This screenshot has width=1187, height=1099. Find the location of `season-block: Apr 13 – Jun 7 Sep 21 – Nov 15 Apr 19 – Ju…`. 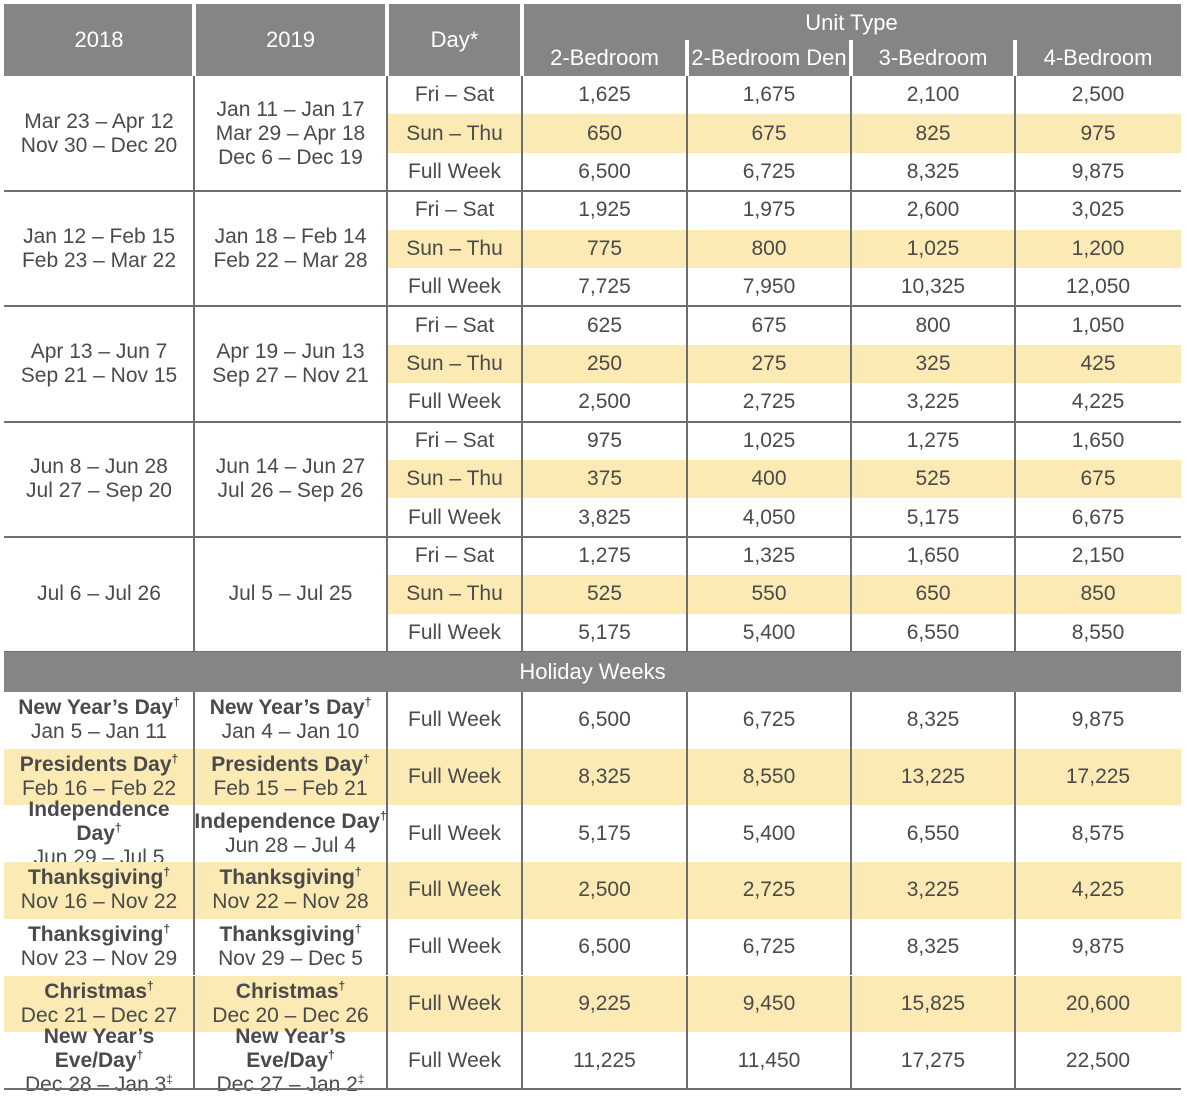

season-block: Apr 13 – Jun 7 Sep 21 – Nov 15 Apr 19 – Ju… is located at coordinates (592, 364).